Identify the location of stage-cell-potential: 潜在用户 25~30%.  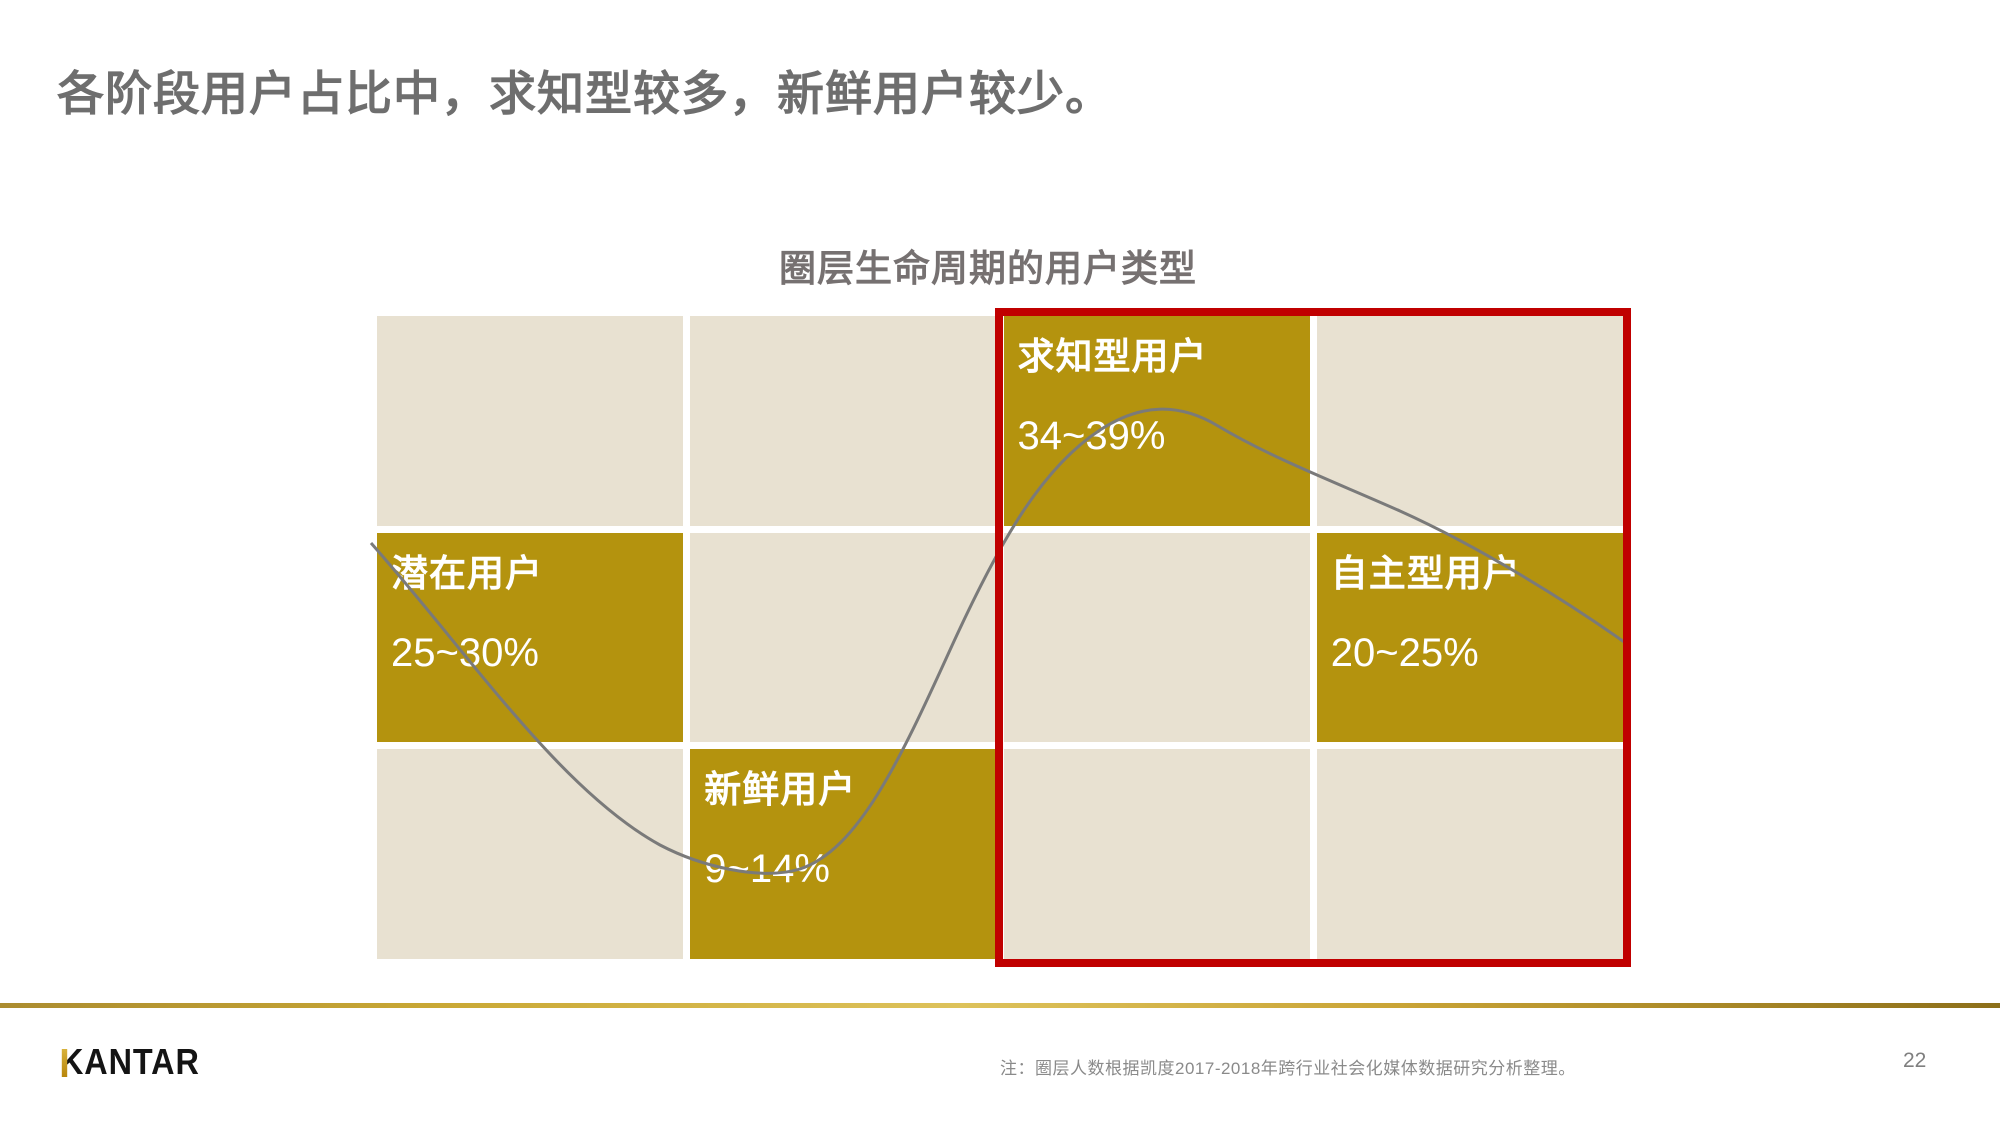
(530, 637).